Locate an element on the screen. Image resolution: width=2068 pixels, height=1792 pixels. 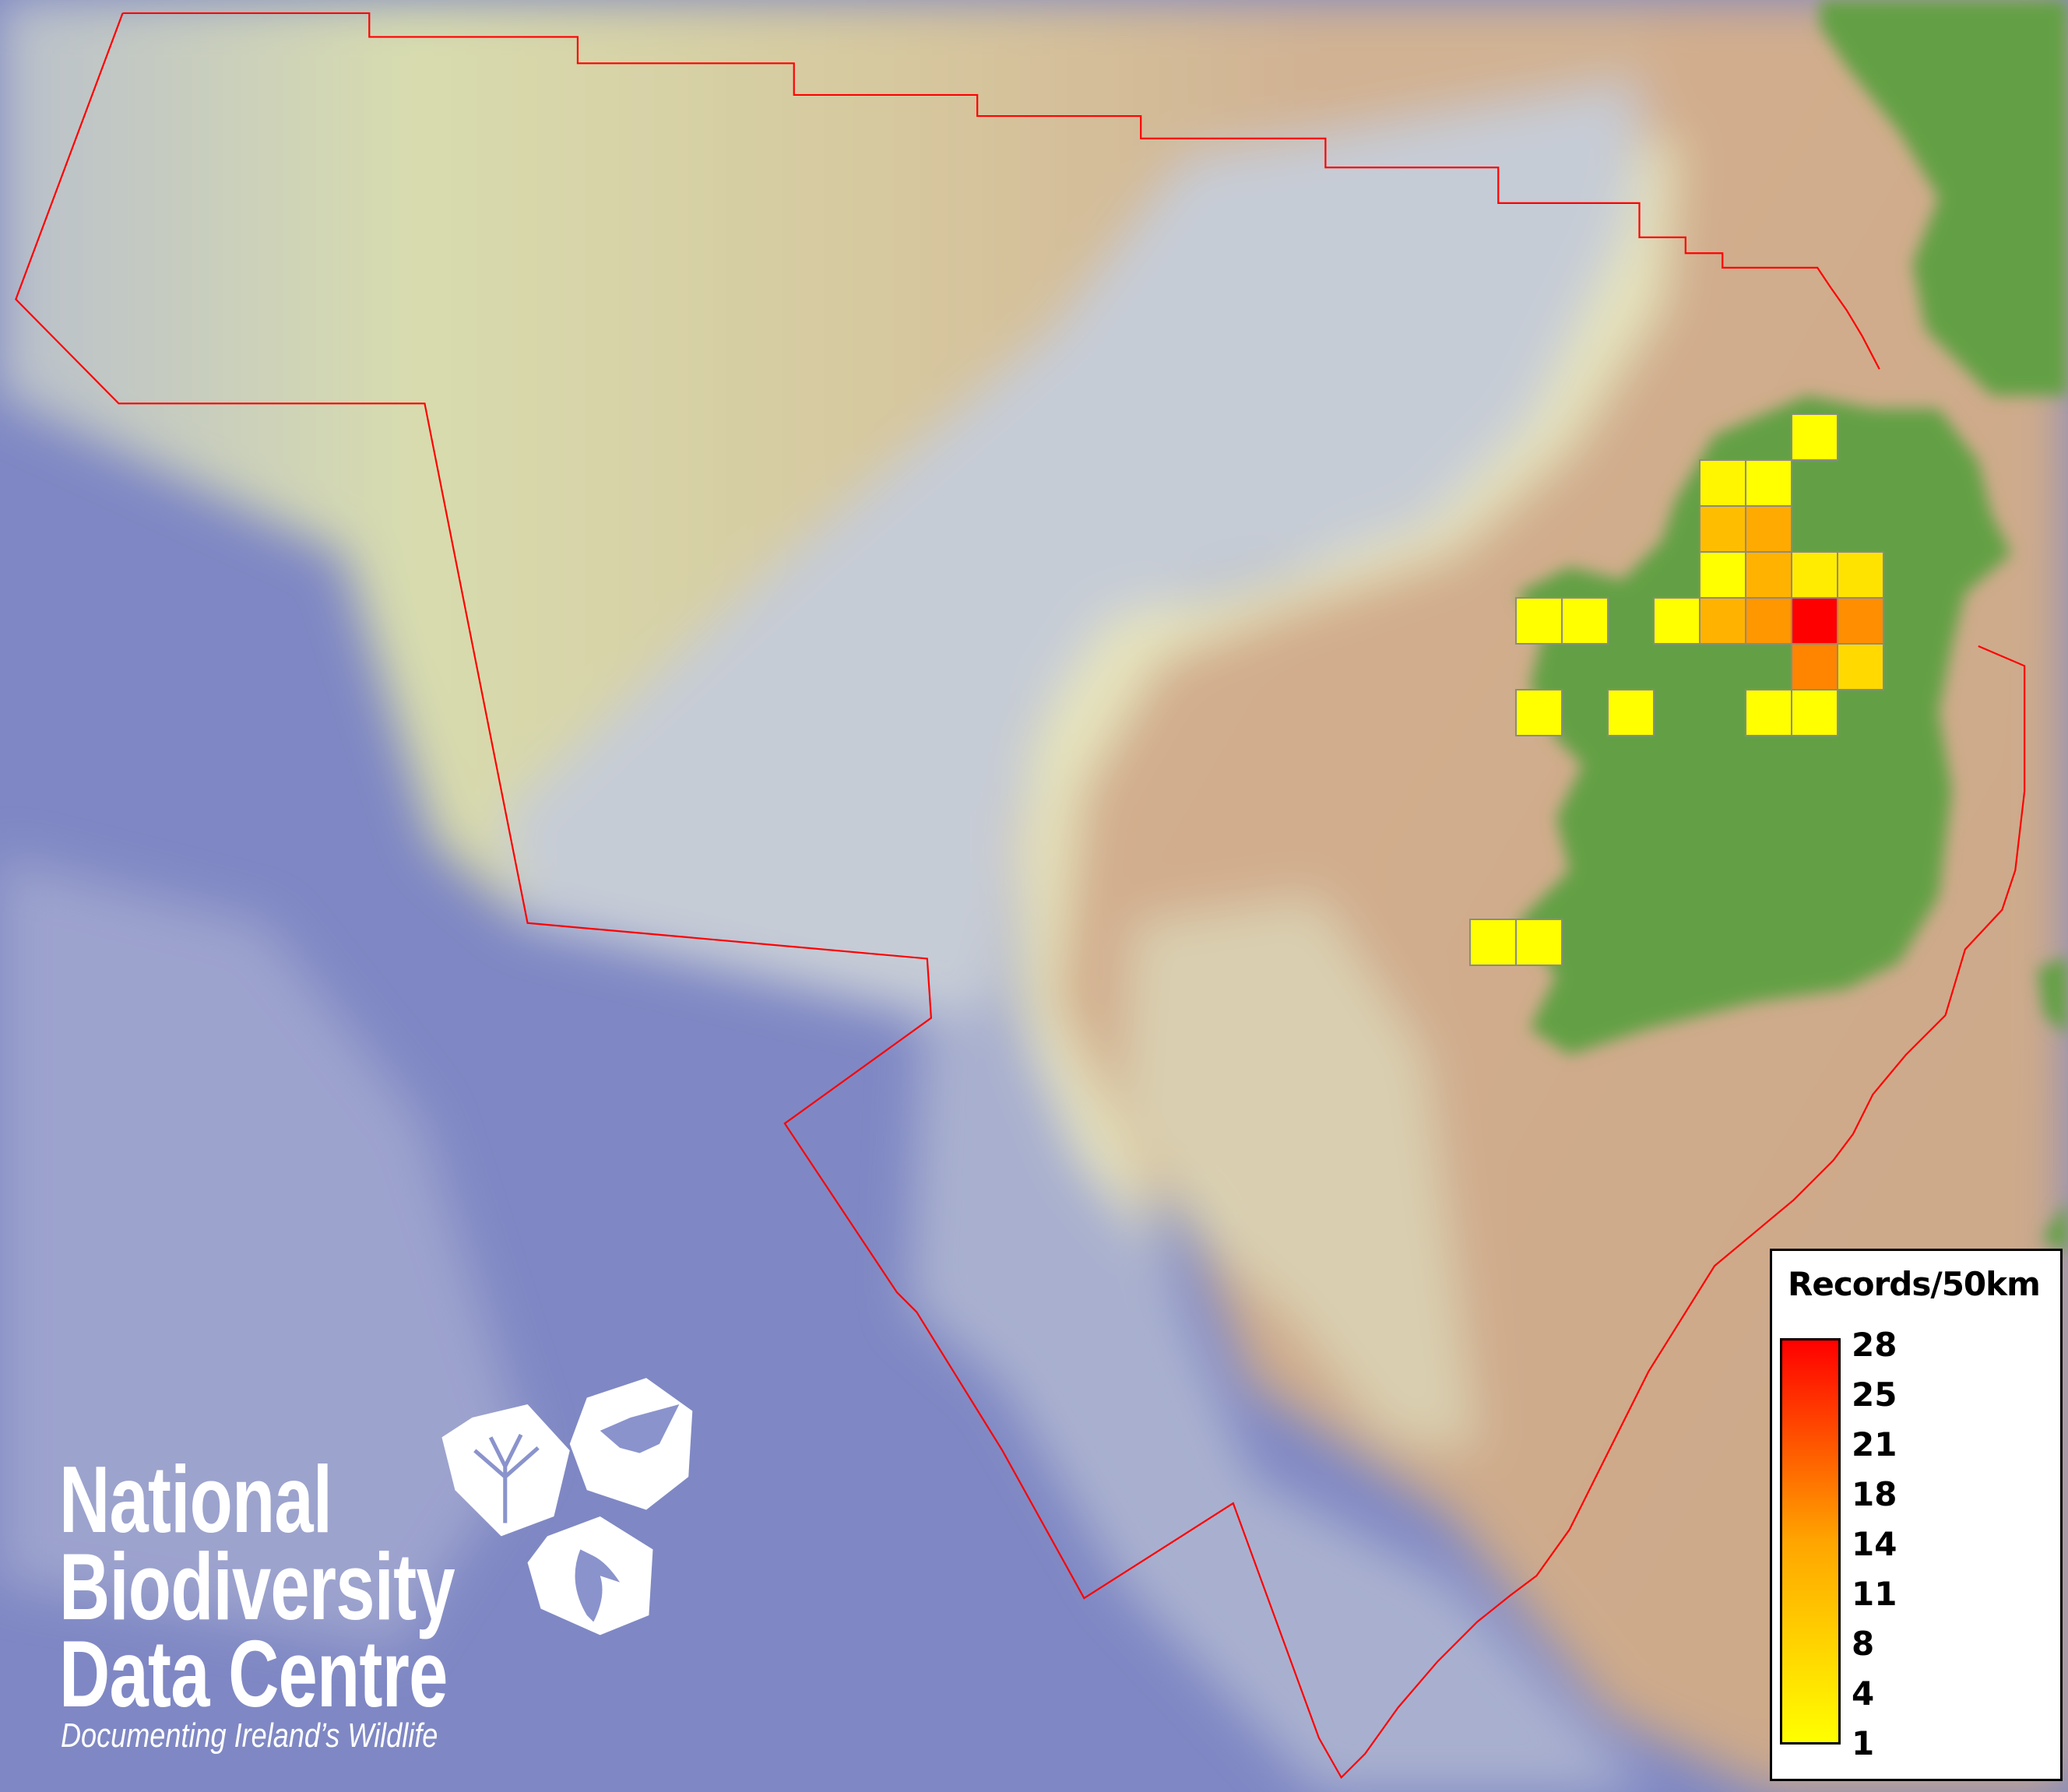
legend-label: 4 is located at coordinates (1863, 1693).